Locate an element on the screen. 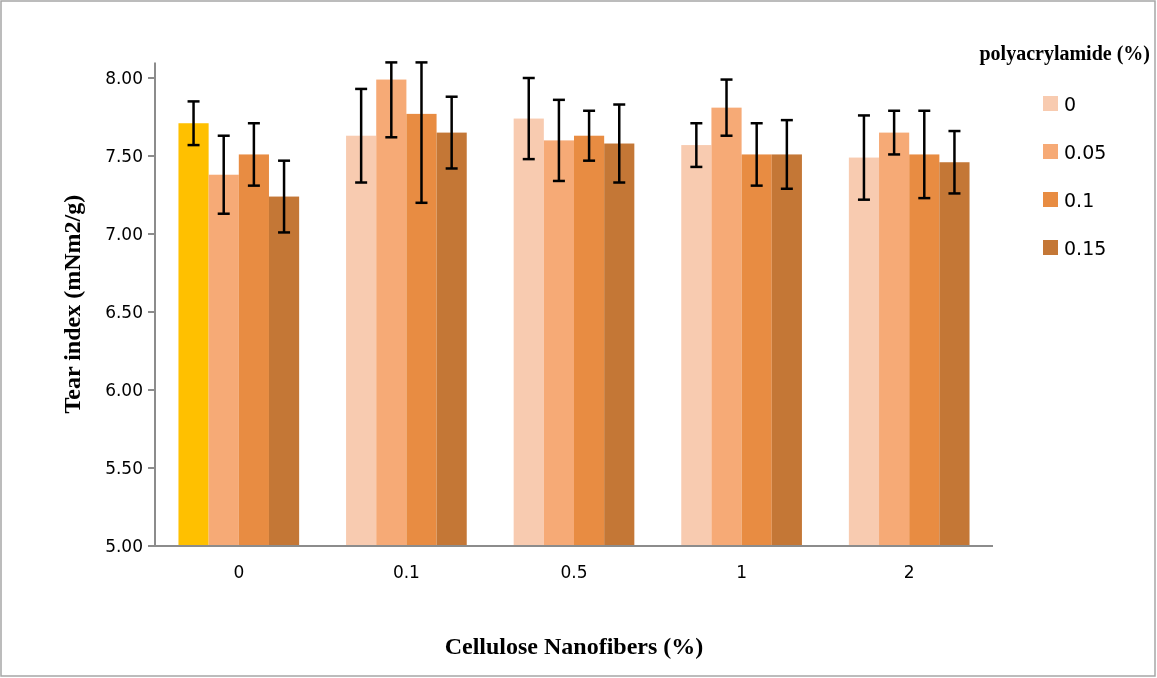 This screenshot has height=678, width=1157. legend-title: polyacrylamide (%) is located at coordinates (1064, 53).